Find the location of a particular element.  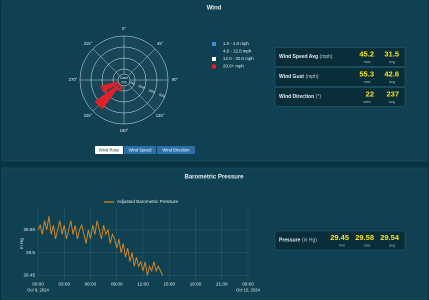

y-tick-label: 29.45 is located at coordinates (30, 275).